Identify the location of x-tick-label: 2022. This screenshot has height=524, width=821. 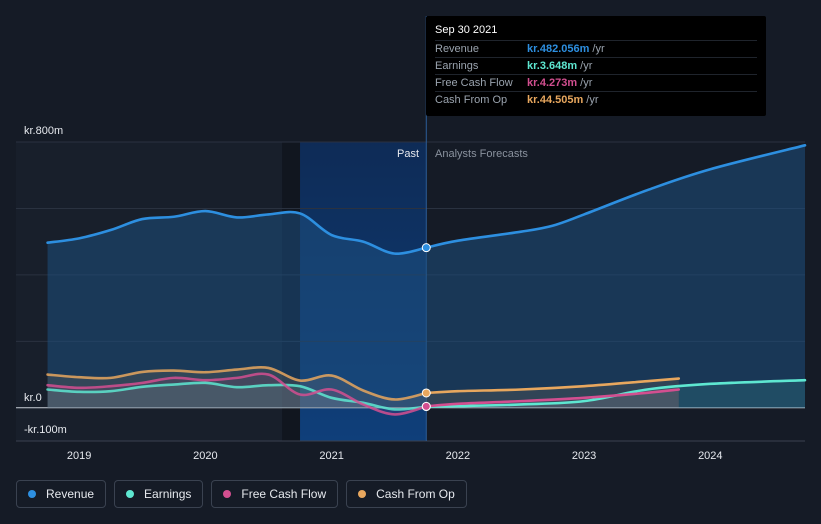
(458, 456).